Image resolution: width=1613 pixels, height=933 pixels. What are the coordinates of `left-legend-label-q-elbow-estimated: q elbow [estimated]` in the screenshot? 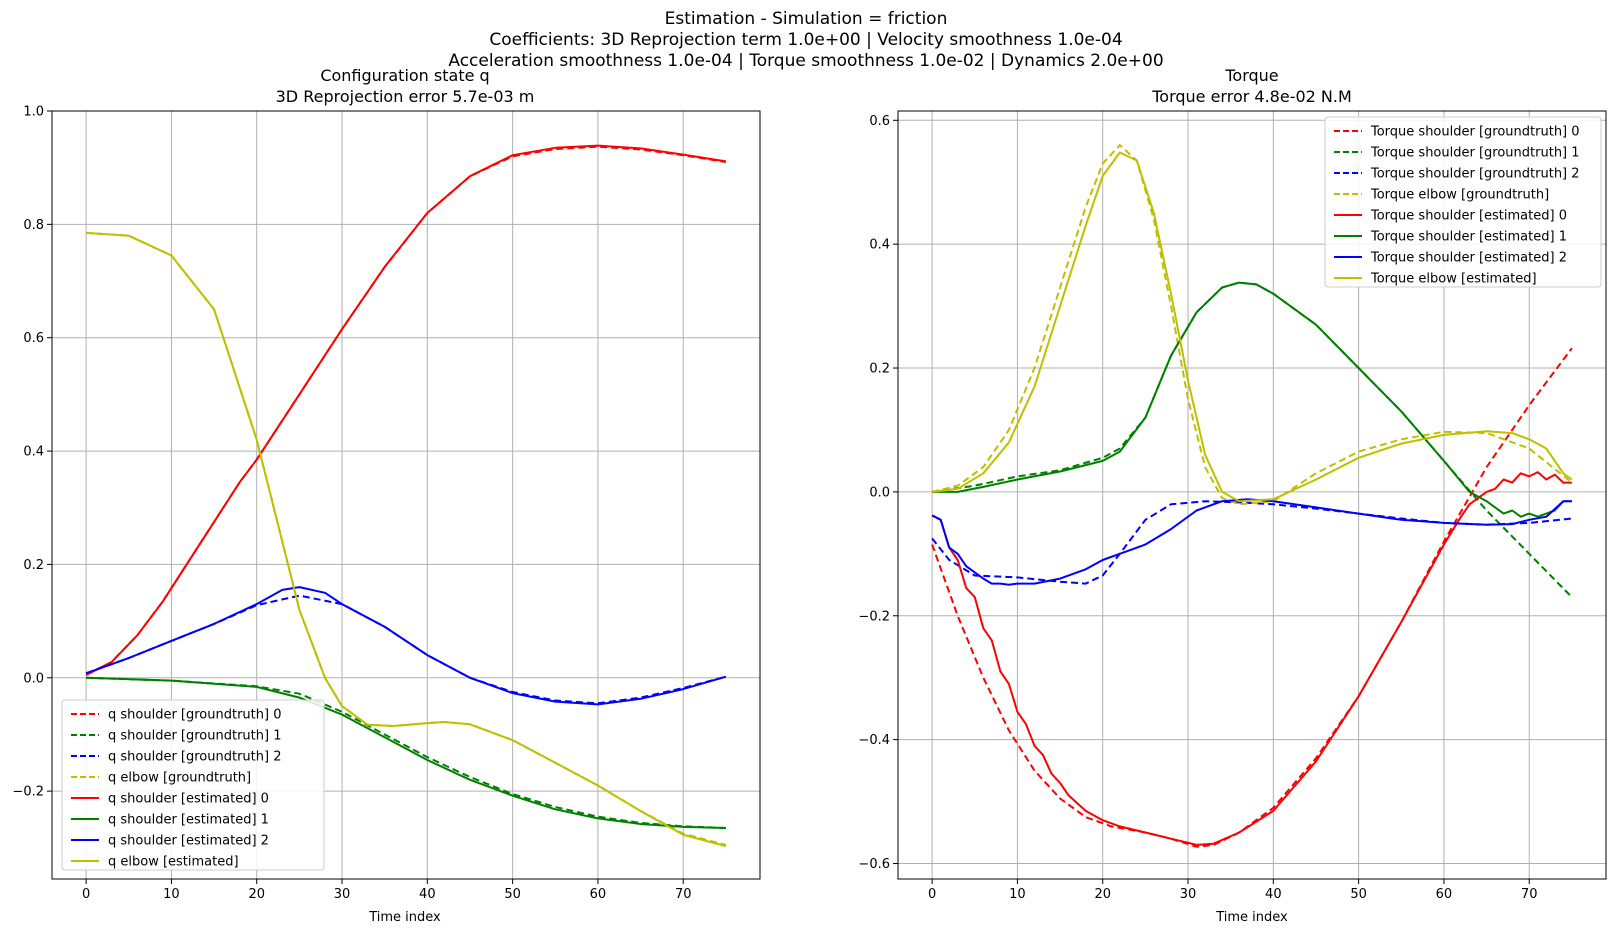 It's located at (173, 862).